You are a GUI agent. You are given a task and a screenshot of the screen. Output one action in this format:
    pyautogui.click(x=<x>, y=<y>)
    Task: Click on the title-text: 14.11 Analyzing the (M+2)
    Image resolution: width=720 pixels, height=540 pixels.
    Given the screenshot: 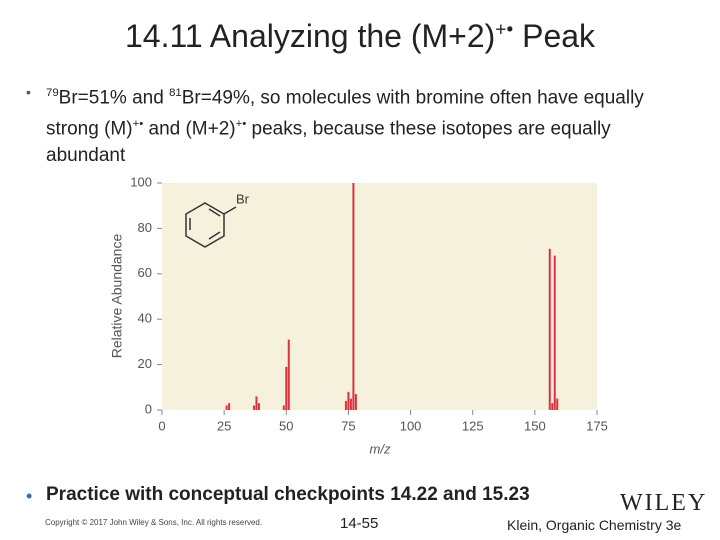 What is the action you would take?
    pyautogui.click(x=310, y=36)
    